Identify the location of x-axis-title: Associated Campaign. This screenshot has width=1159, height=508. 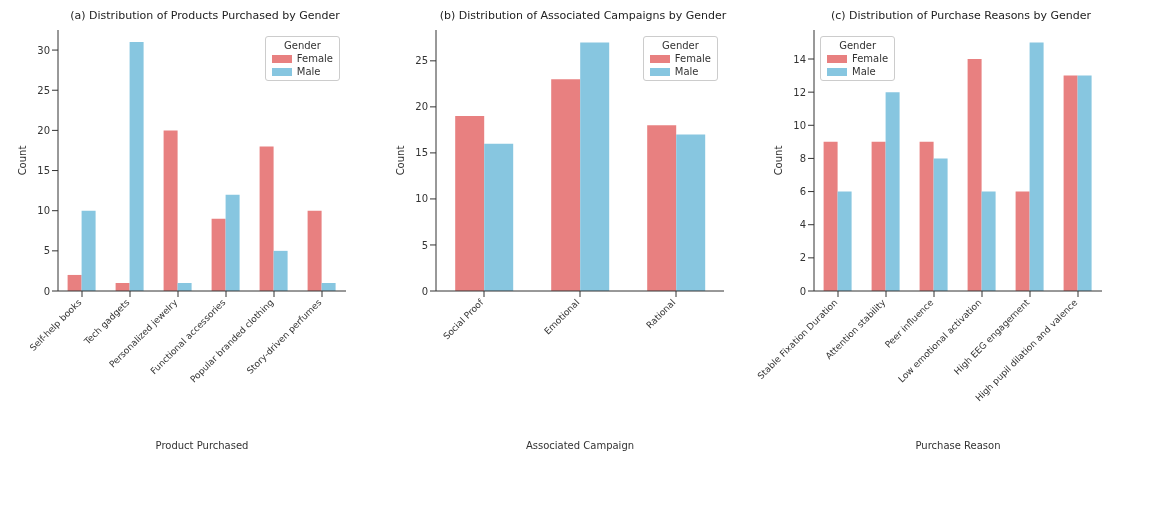
(580, 445).